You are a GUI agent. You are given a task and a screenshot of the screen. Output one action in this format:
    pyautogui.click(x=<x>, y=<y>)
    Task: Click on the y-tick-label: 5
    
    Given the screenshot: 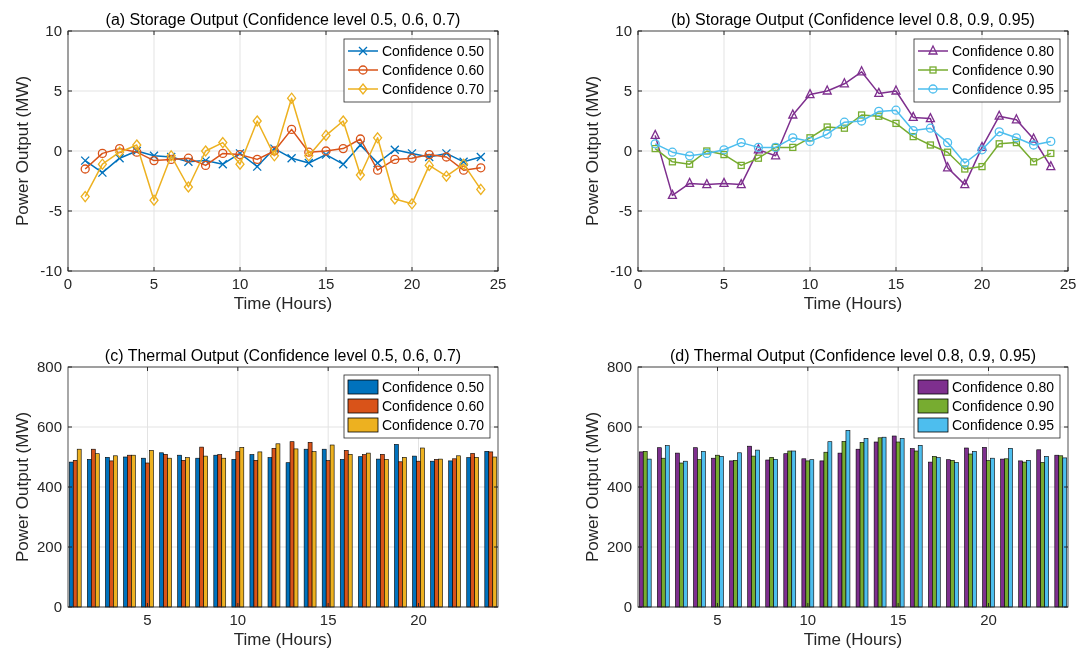 What is the action you would take?
    pyautogui.click(x=57, y=90)
    